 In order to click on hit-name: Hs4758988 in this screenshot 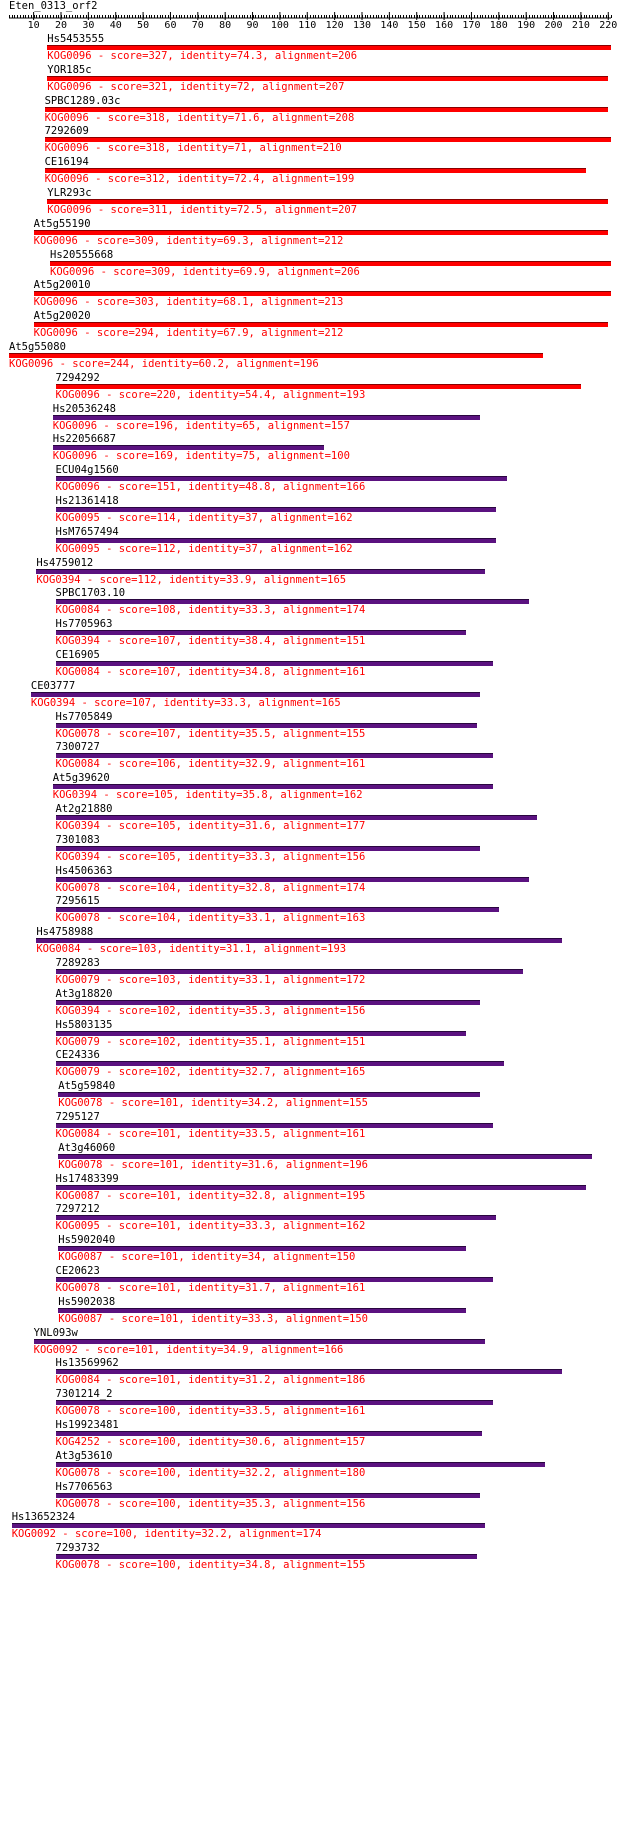, I will do `click(65, 932)`.